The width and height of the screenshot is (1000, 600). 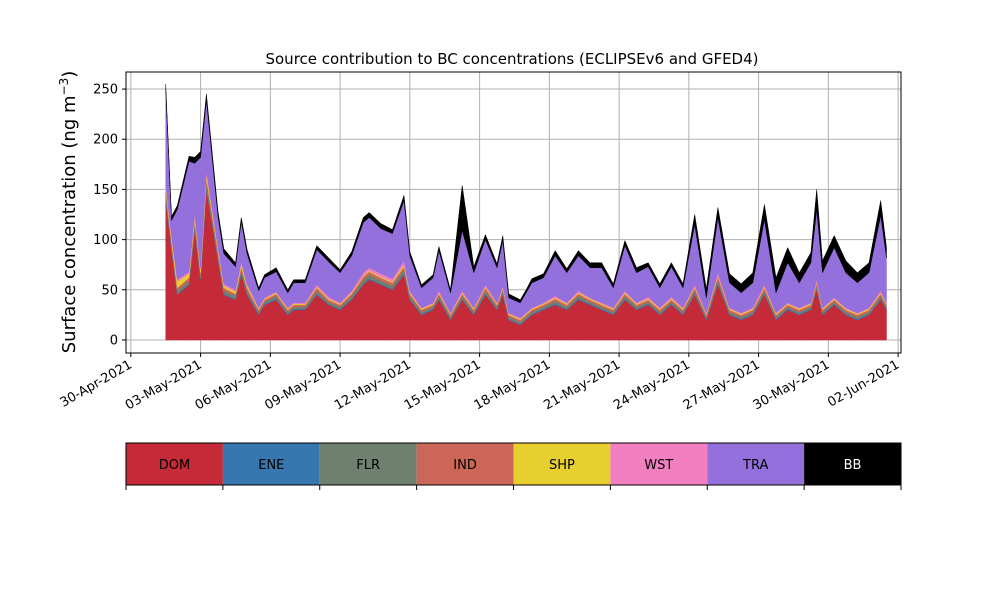 I want to click on legend-swatch-shp, so click(x=562, y=464).